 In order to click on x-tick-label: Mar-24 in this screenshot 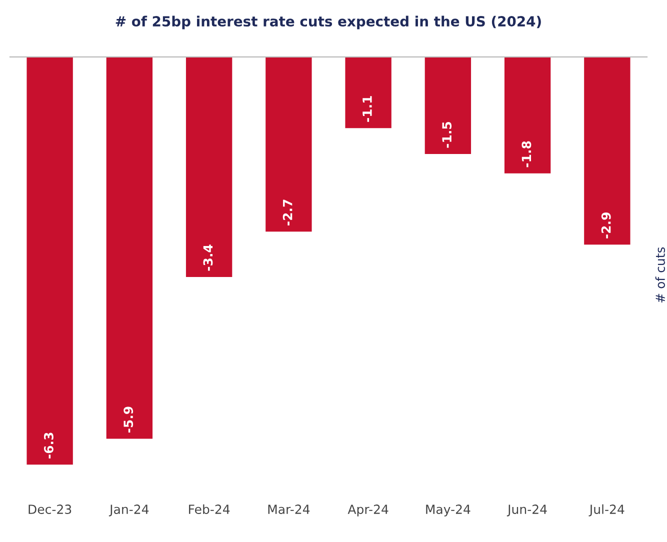, I will do `click(289, 509)`.